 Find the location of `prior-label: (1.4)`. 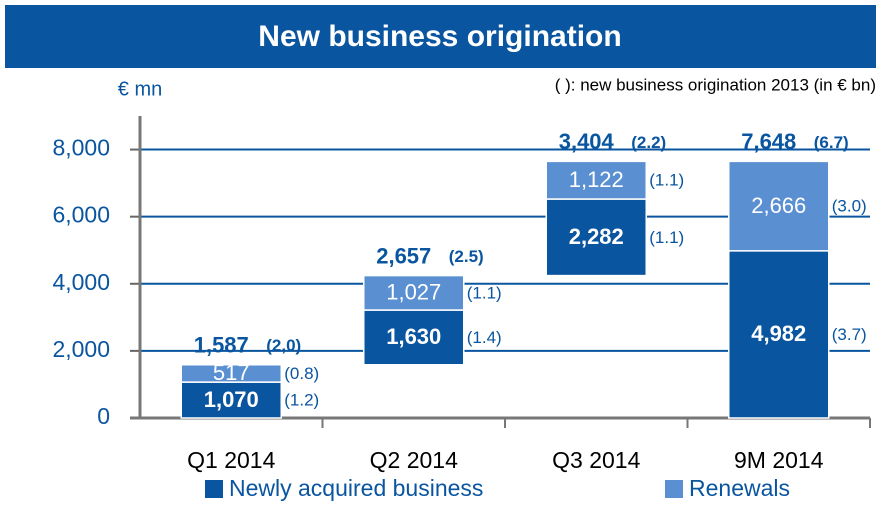

prior-label: (1.4) is located at coordinates (484, 337).